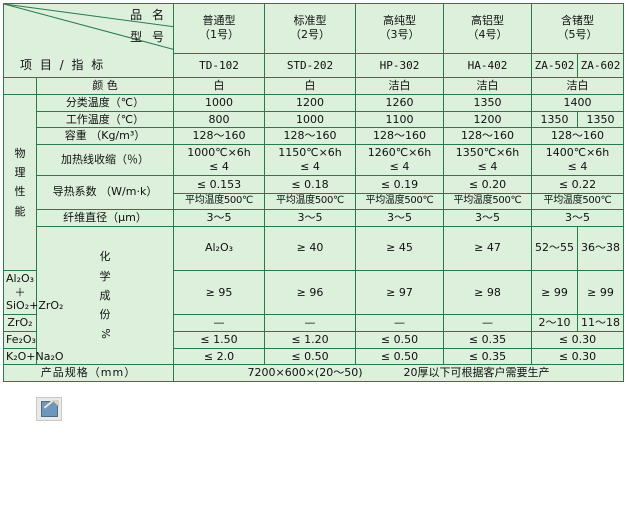 The image size is (626, 519). Describe the element at coordinates (487, 86) in the screenshot. I see `cell-color-4: 洁白` at that location.